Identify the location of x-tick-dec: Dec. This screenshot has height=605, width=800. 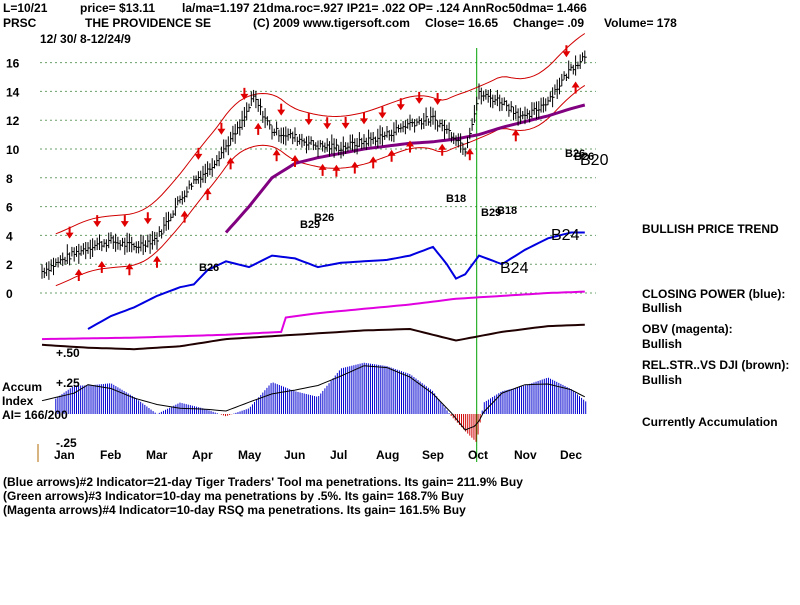
(571, 455).